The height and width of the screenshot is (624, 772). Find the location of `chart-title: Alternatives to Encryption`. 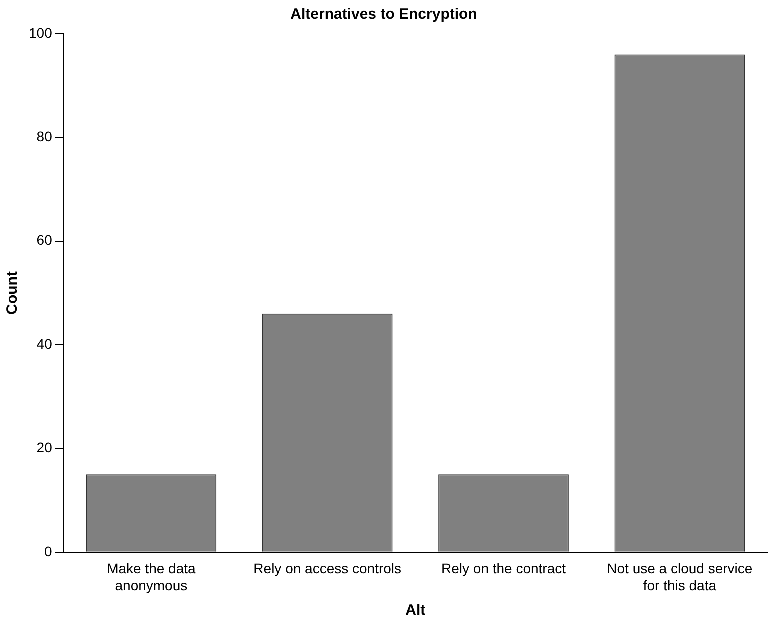

chart-title: Alternatives to Encryption is located at coordinates (384, 15).